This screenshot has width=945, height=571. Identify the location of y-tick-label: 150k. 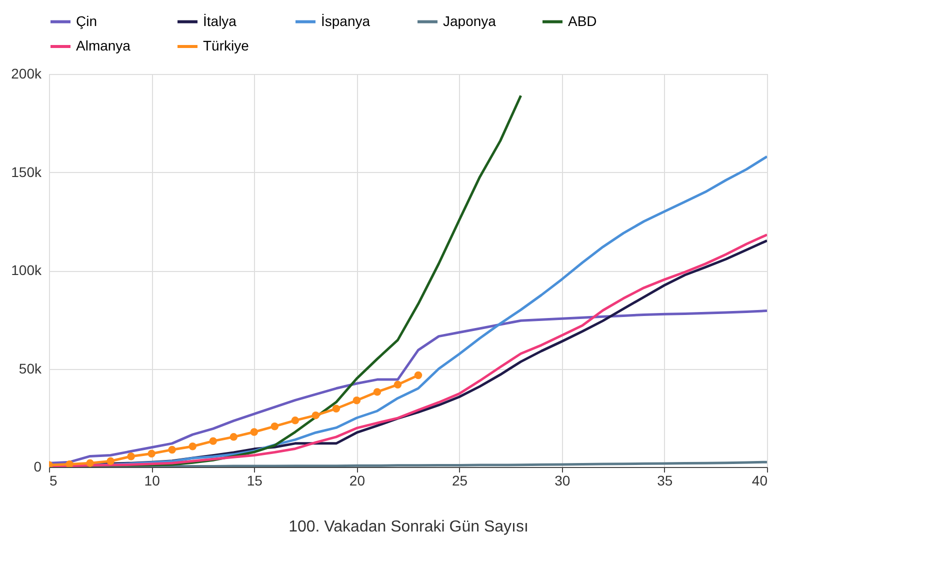
(26, 172).